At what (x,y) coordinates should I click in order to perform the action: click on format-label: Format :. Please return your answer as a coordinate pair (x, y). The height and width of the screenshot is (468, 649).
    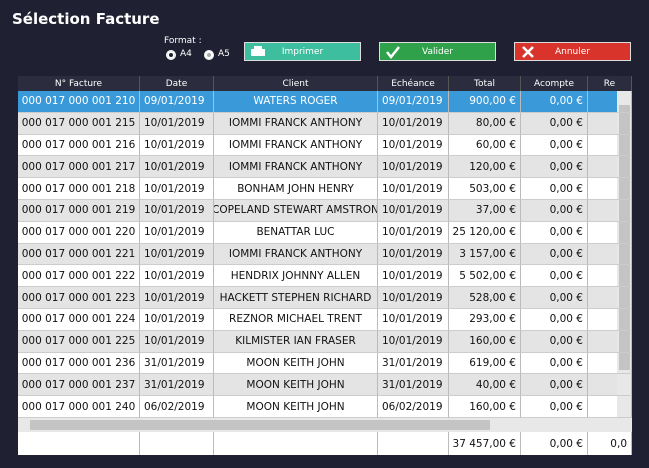
    Looking at the image, I should click on (183, 41).